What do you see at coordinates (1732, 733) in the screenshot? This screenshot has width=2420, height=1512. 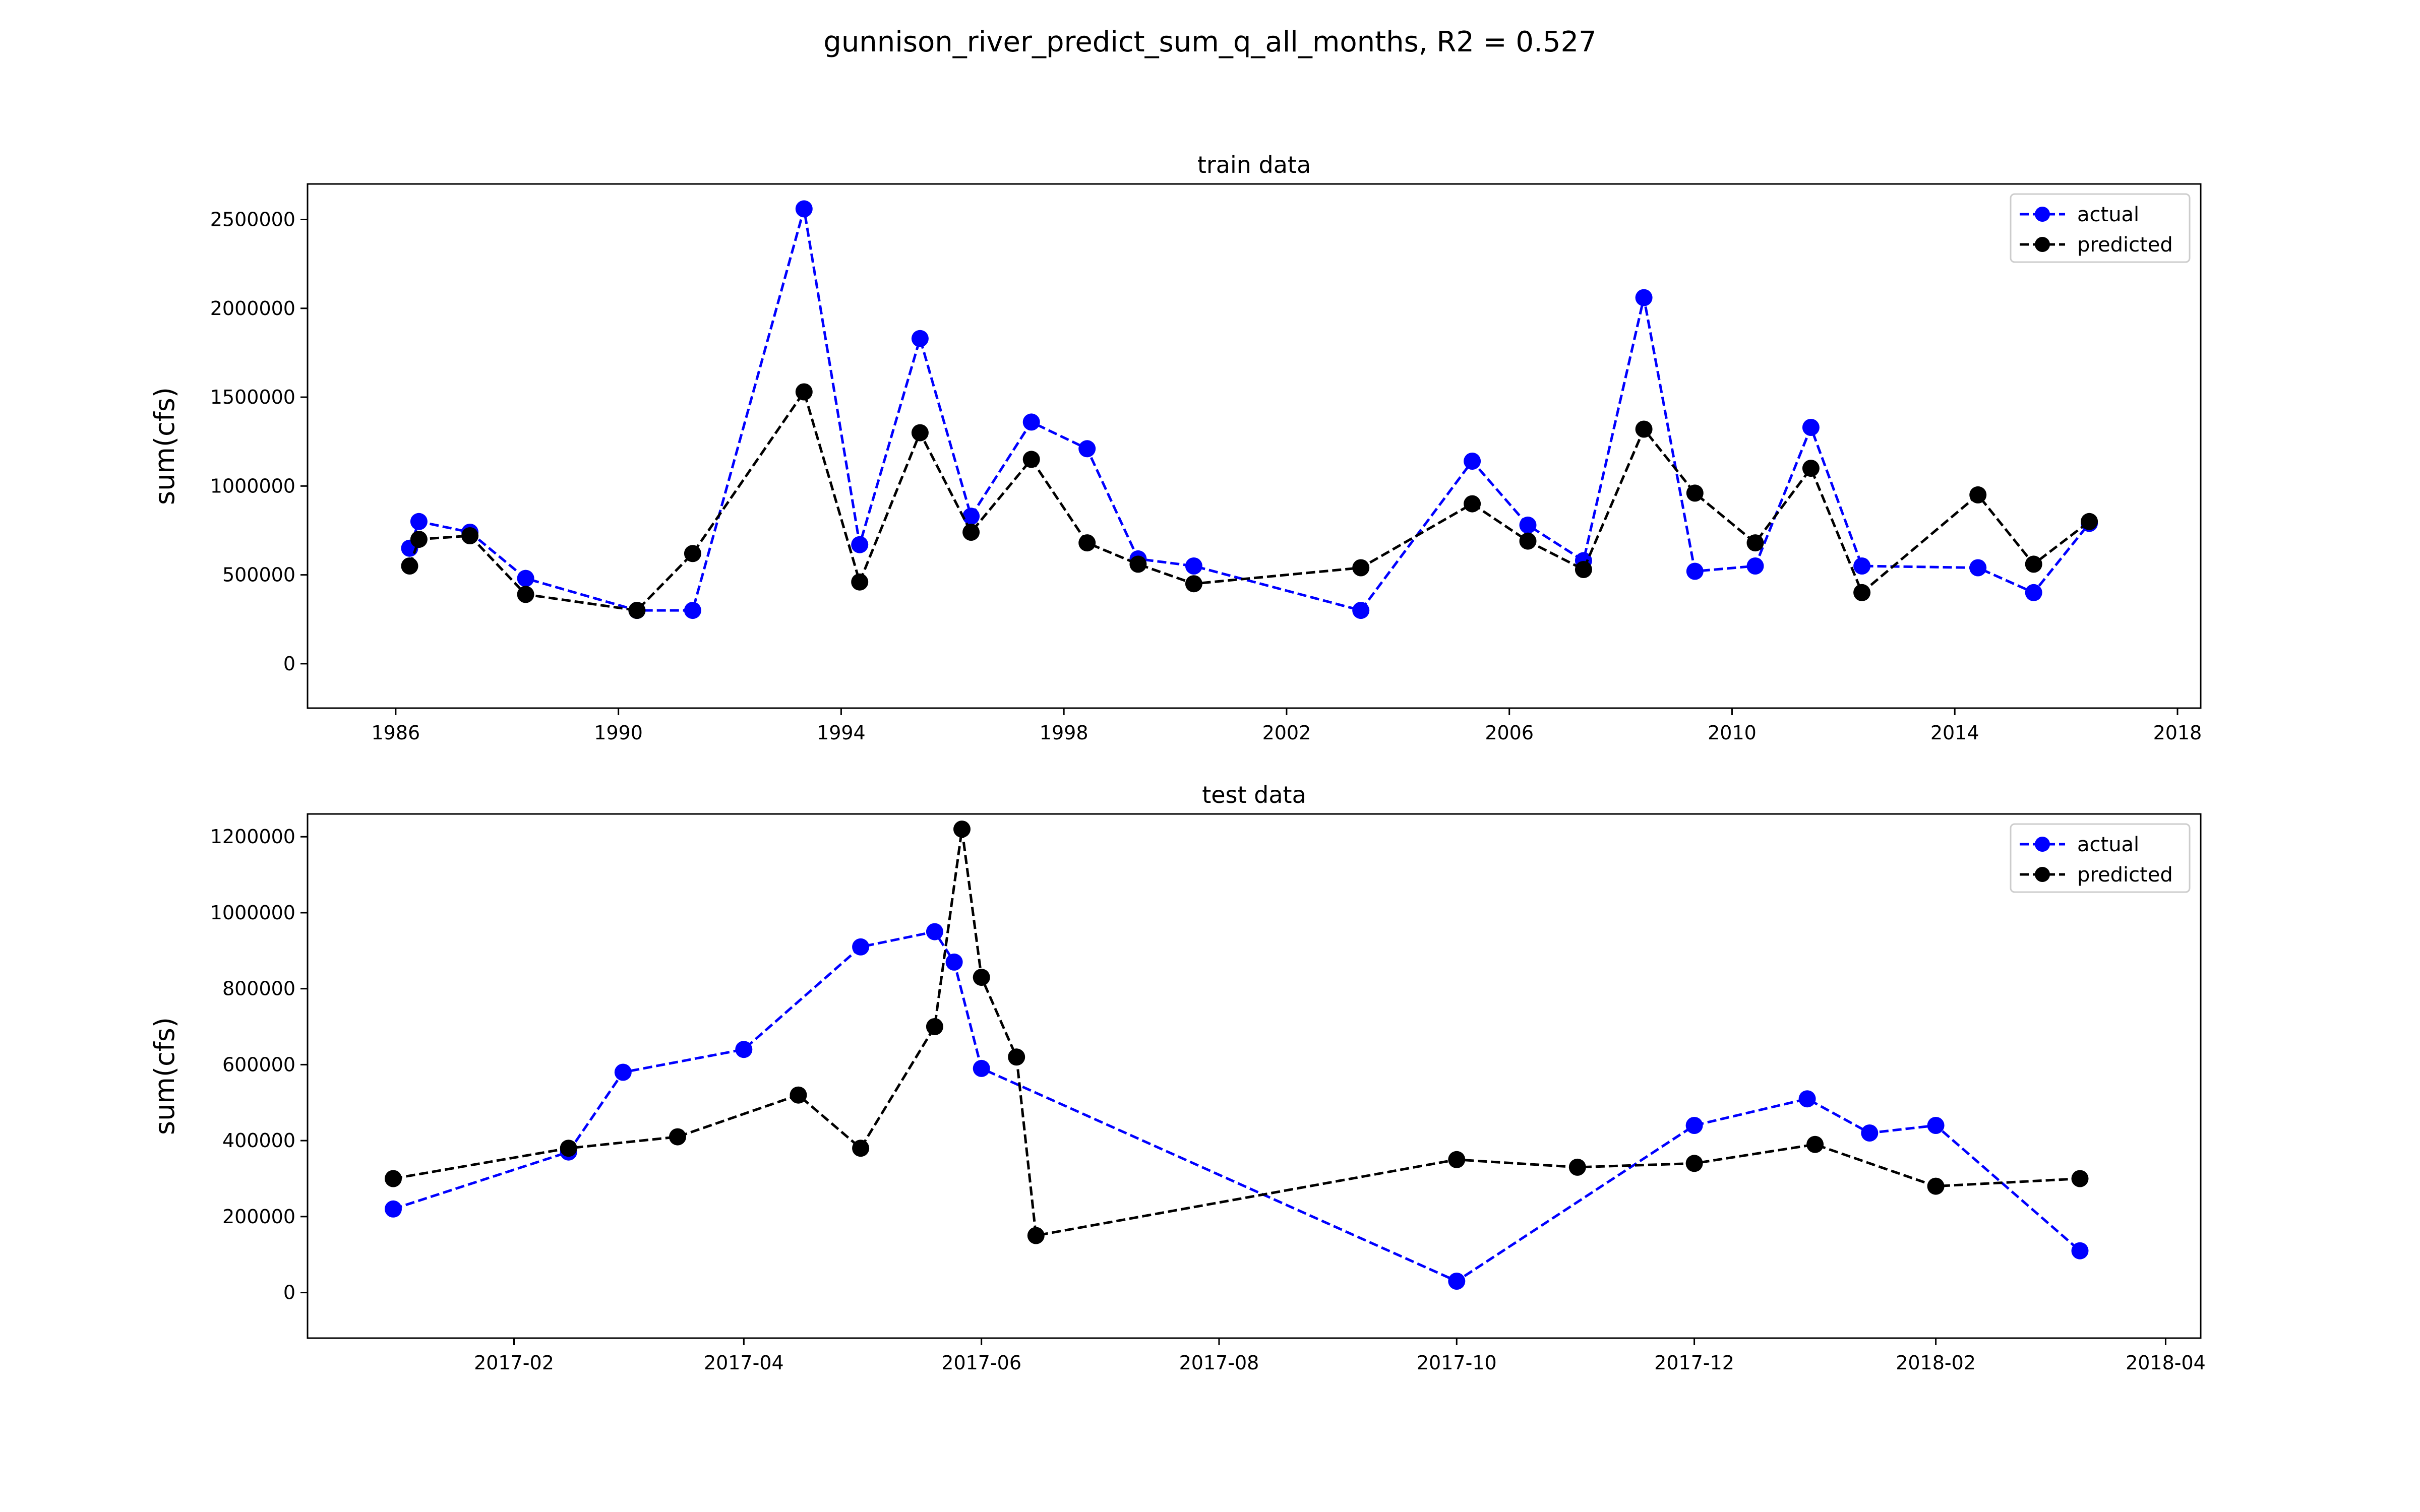 I see `x-tick-label: 2010` at bounding box center [1732, 733].